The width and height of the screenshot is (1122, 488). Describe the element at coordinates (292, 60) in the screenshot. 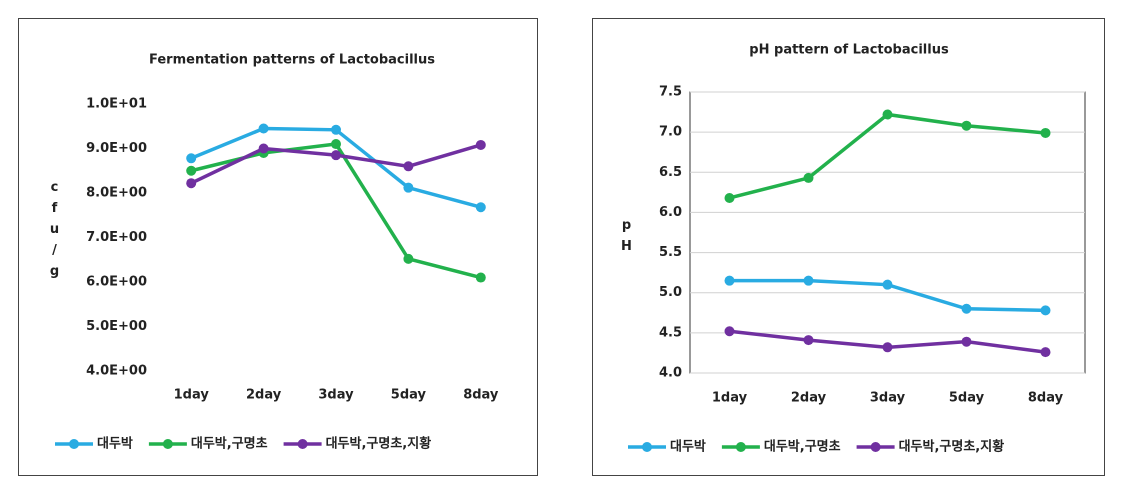

I see `chart-title: Fermentation patterns of Lactobacillus` at that location.